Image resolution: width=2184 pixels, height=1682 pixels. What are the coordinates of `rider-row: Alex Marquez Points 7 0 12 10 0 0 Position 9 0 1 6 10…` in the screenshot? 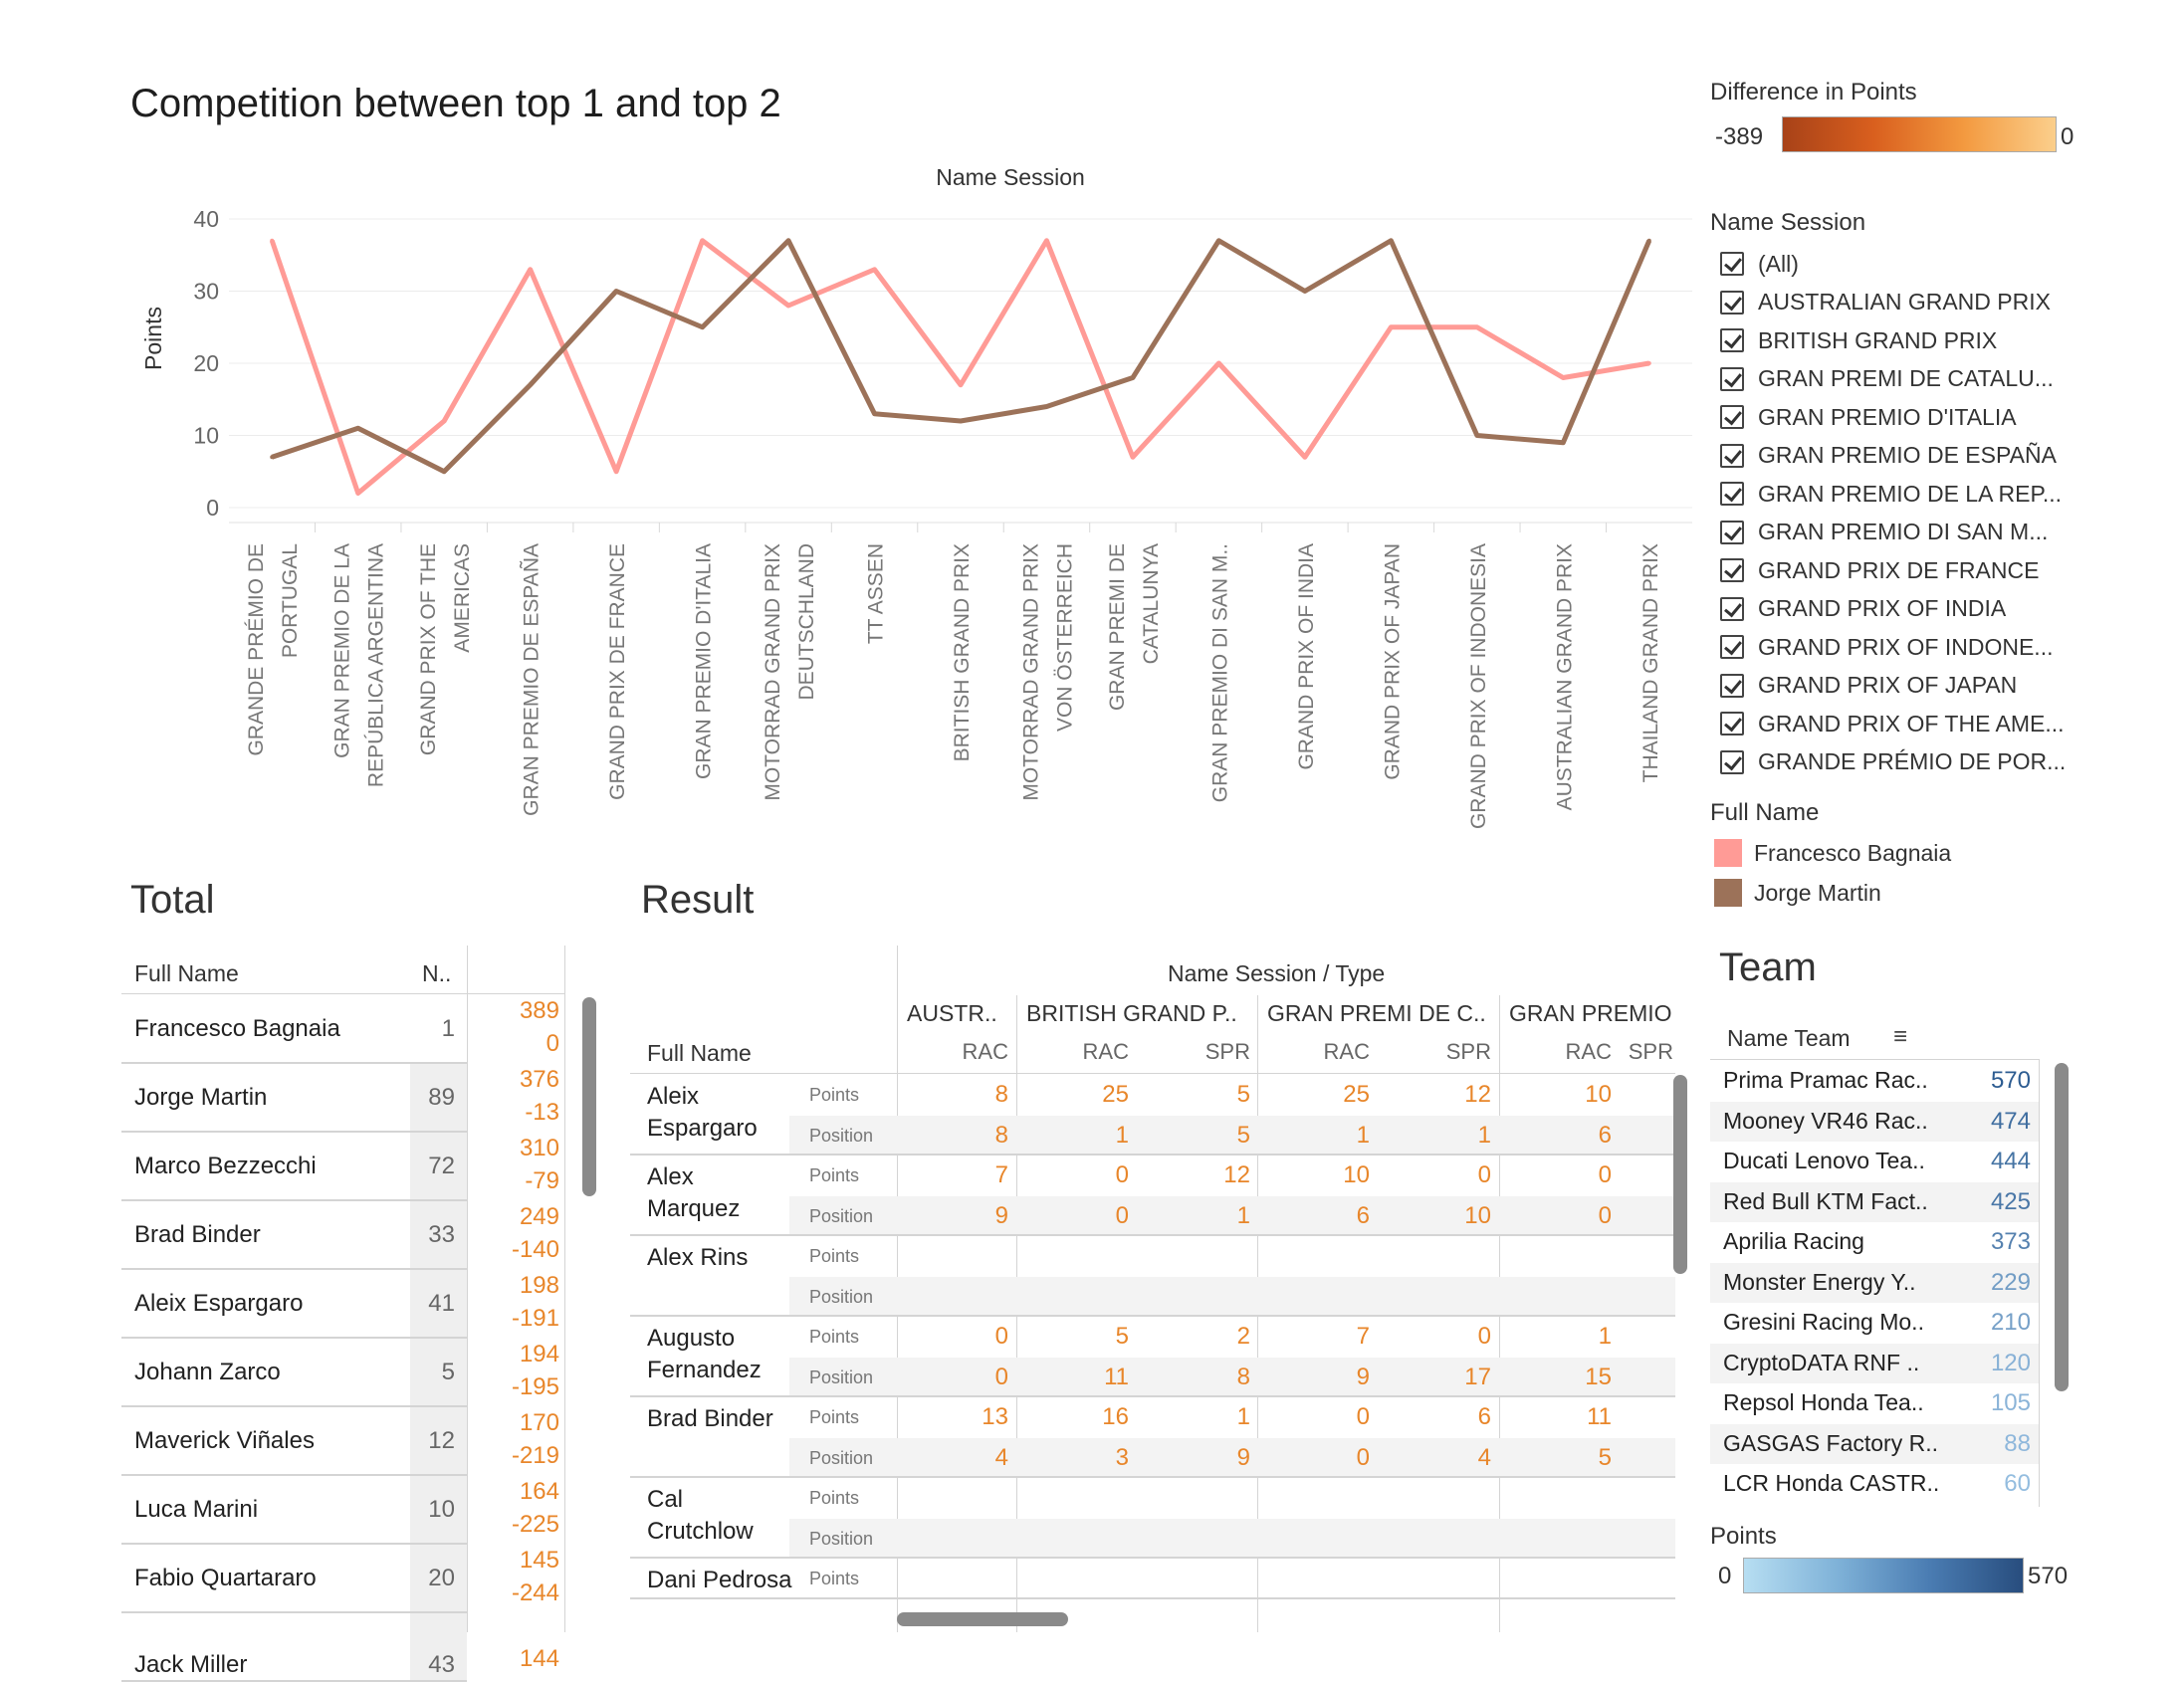 It's located at (1152, 1196).